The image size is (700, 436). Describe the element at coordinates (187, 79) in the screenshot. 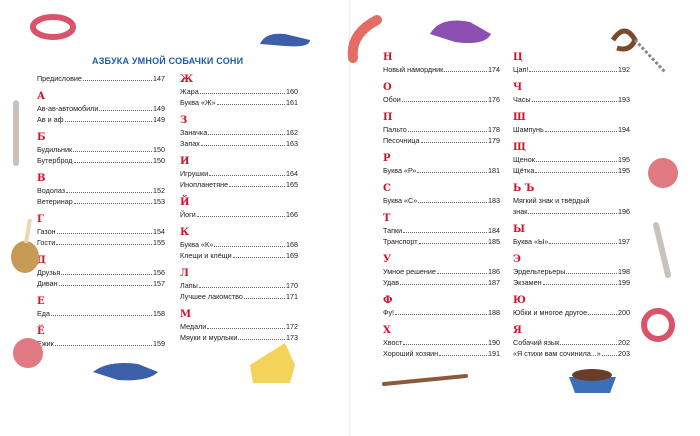

I see `section-letter: Ж` at that location.